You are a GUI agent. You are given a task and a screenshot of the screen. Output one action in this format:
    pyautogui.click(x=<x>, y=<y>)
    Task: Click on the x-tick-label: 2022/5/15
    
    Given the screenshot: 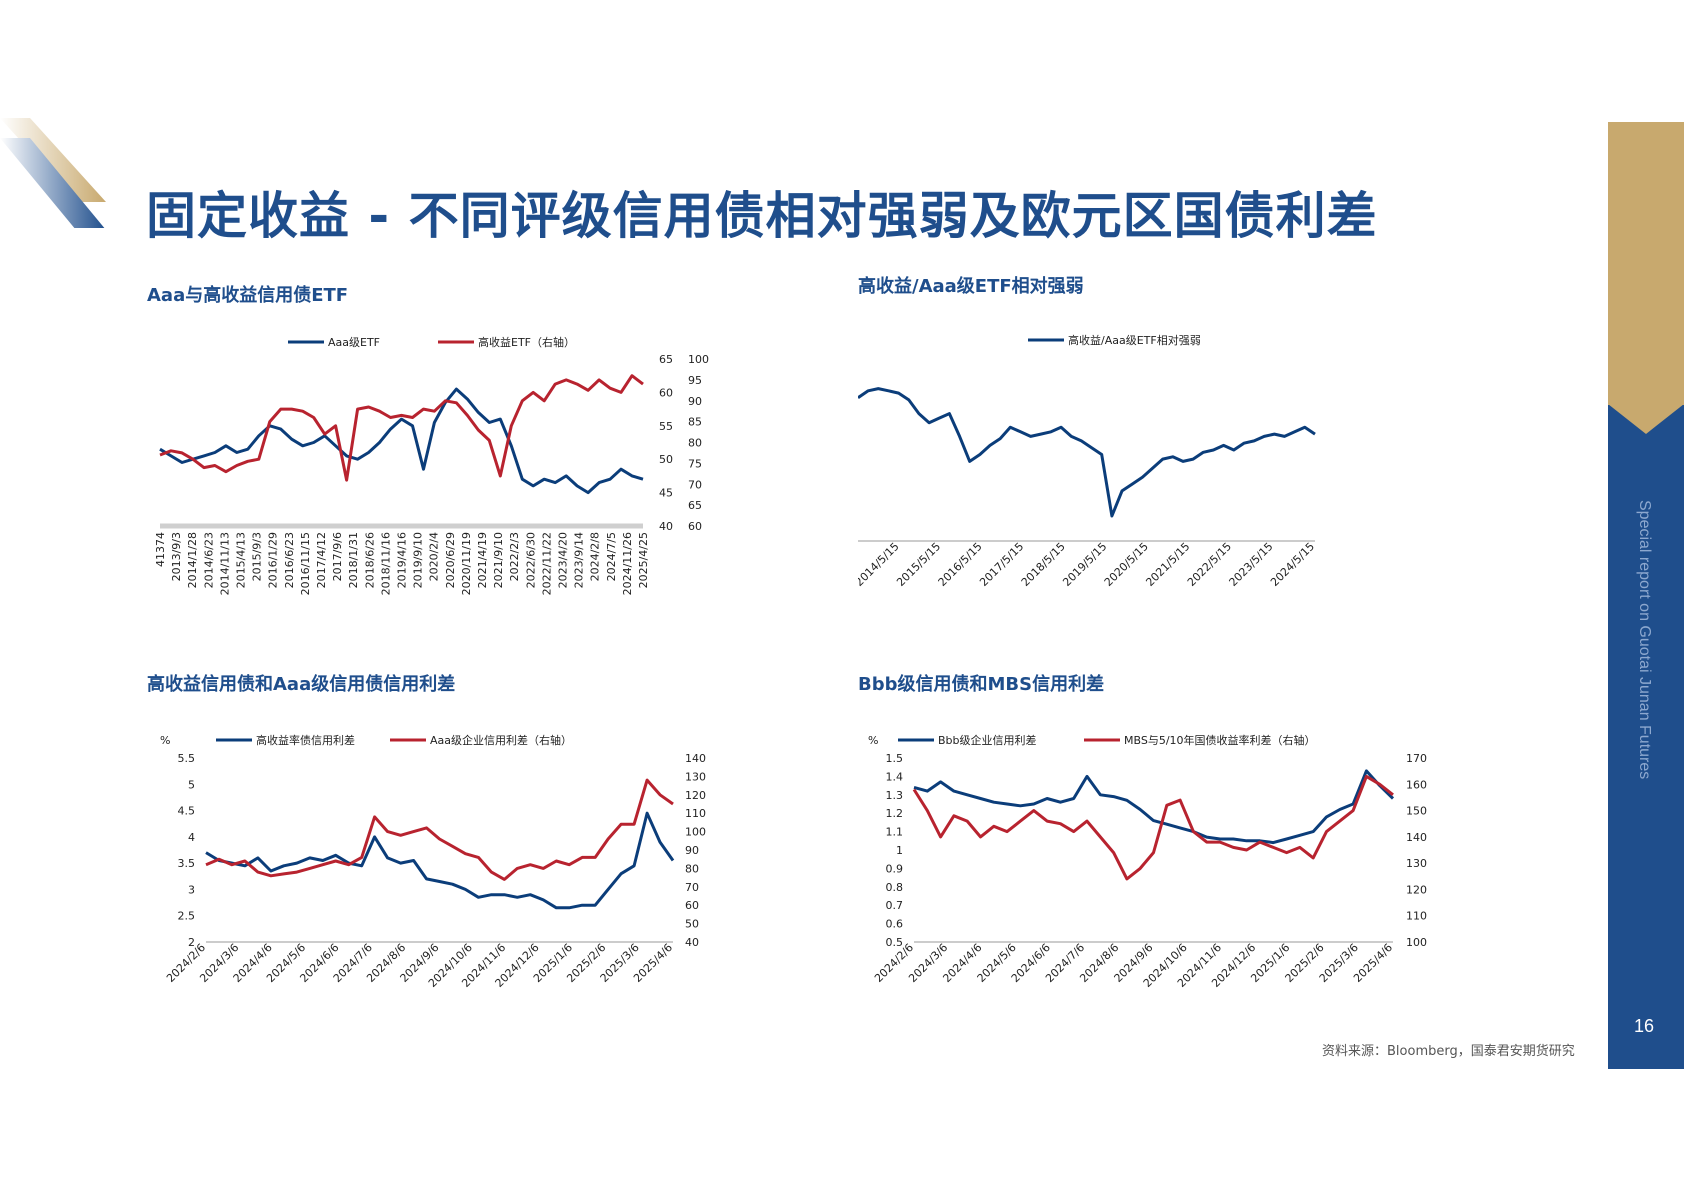 What is the action you would take?
    pyautogui.click(x=1209, y=564)
    